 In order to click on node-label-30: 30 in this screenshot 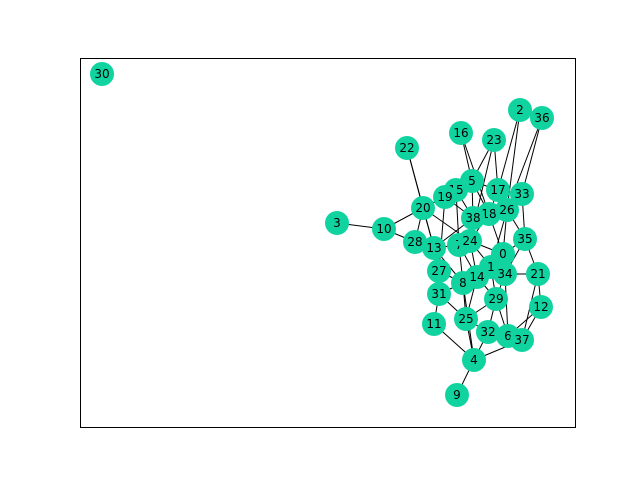, I will do `click(101, 74)`.